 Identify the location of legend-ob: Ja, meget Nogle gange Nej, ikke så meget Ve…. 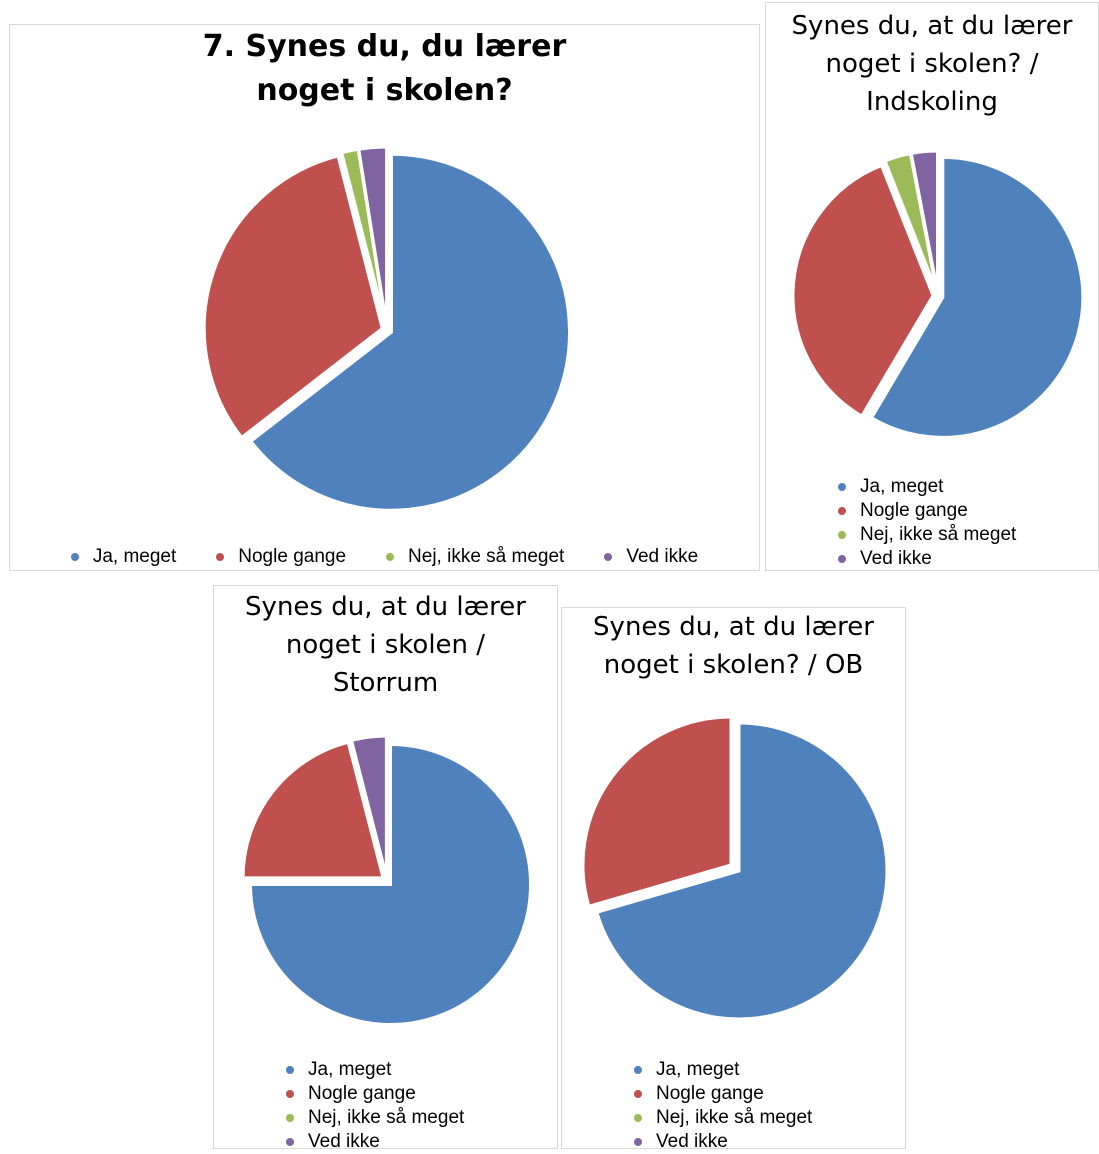
(723, 1106).